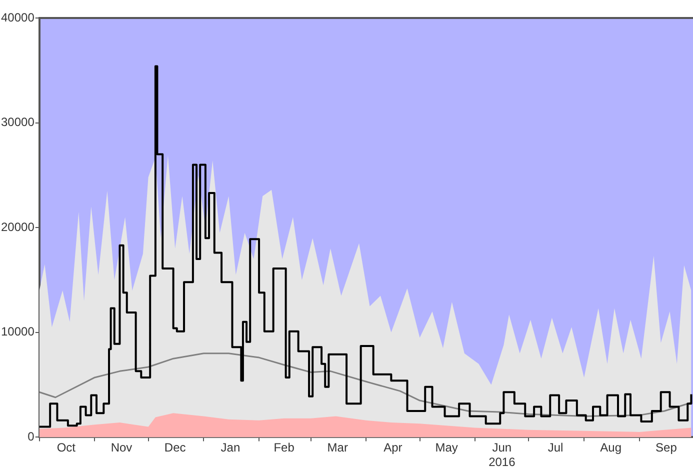 The width and height of the screenshot is (693, 470). I want to click on x-tick-label: Jul, so click(556, 447).